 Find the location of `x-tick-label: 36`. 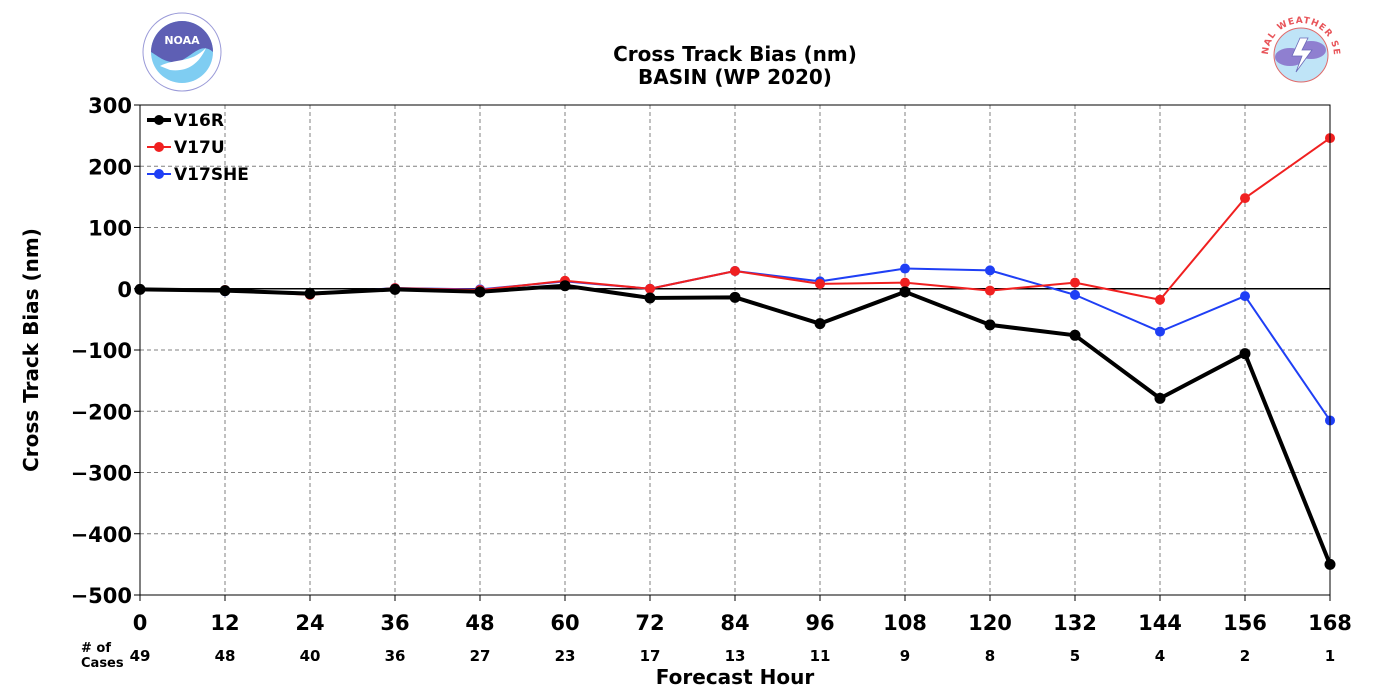

x-tick-label: 36 is located at coordinates (394, 623).